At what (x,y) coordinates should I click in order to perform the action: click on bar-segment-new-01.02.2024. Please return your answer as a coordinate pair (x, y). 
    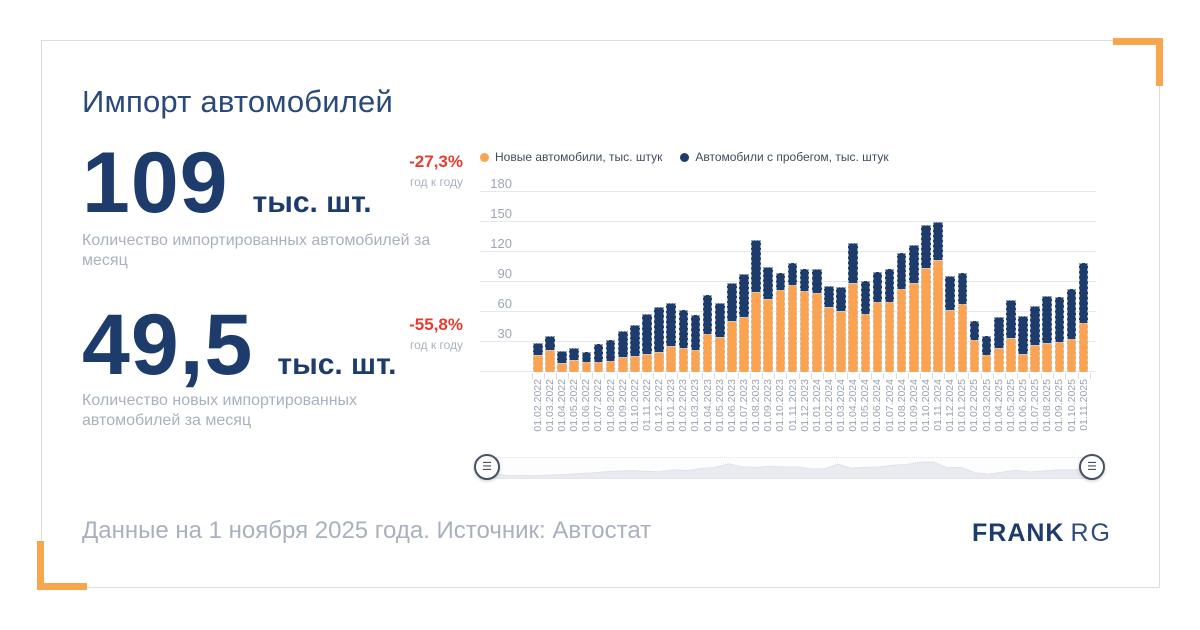
    Looking at the image, I should click on (829, 339).